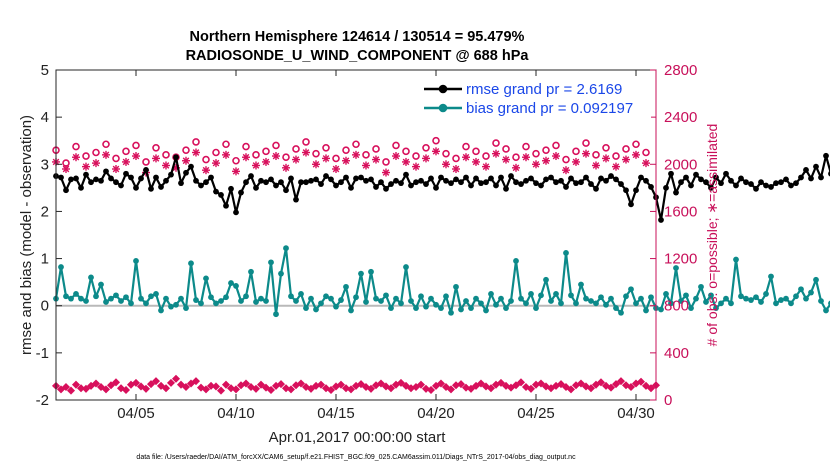 This screenshot has width=830, height=470. I want to click on x-tick-label: 04/15, so click(336, 413).